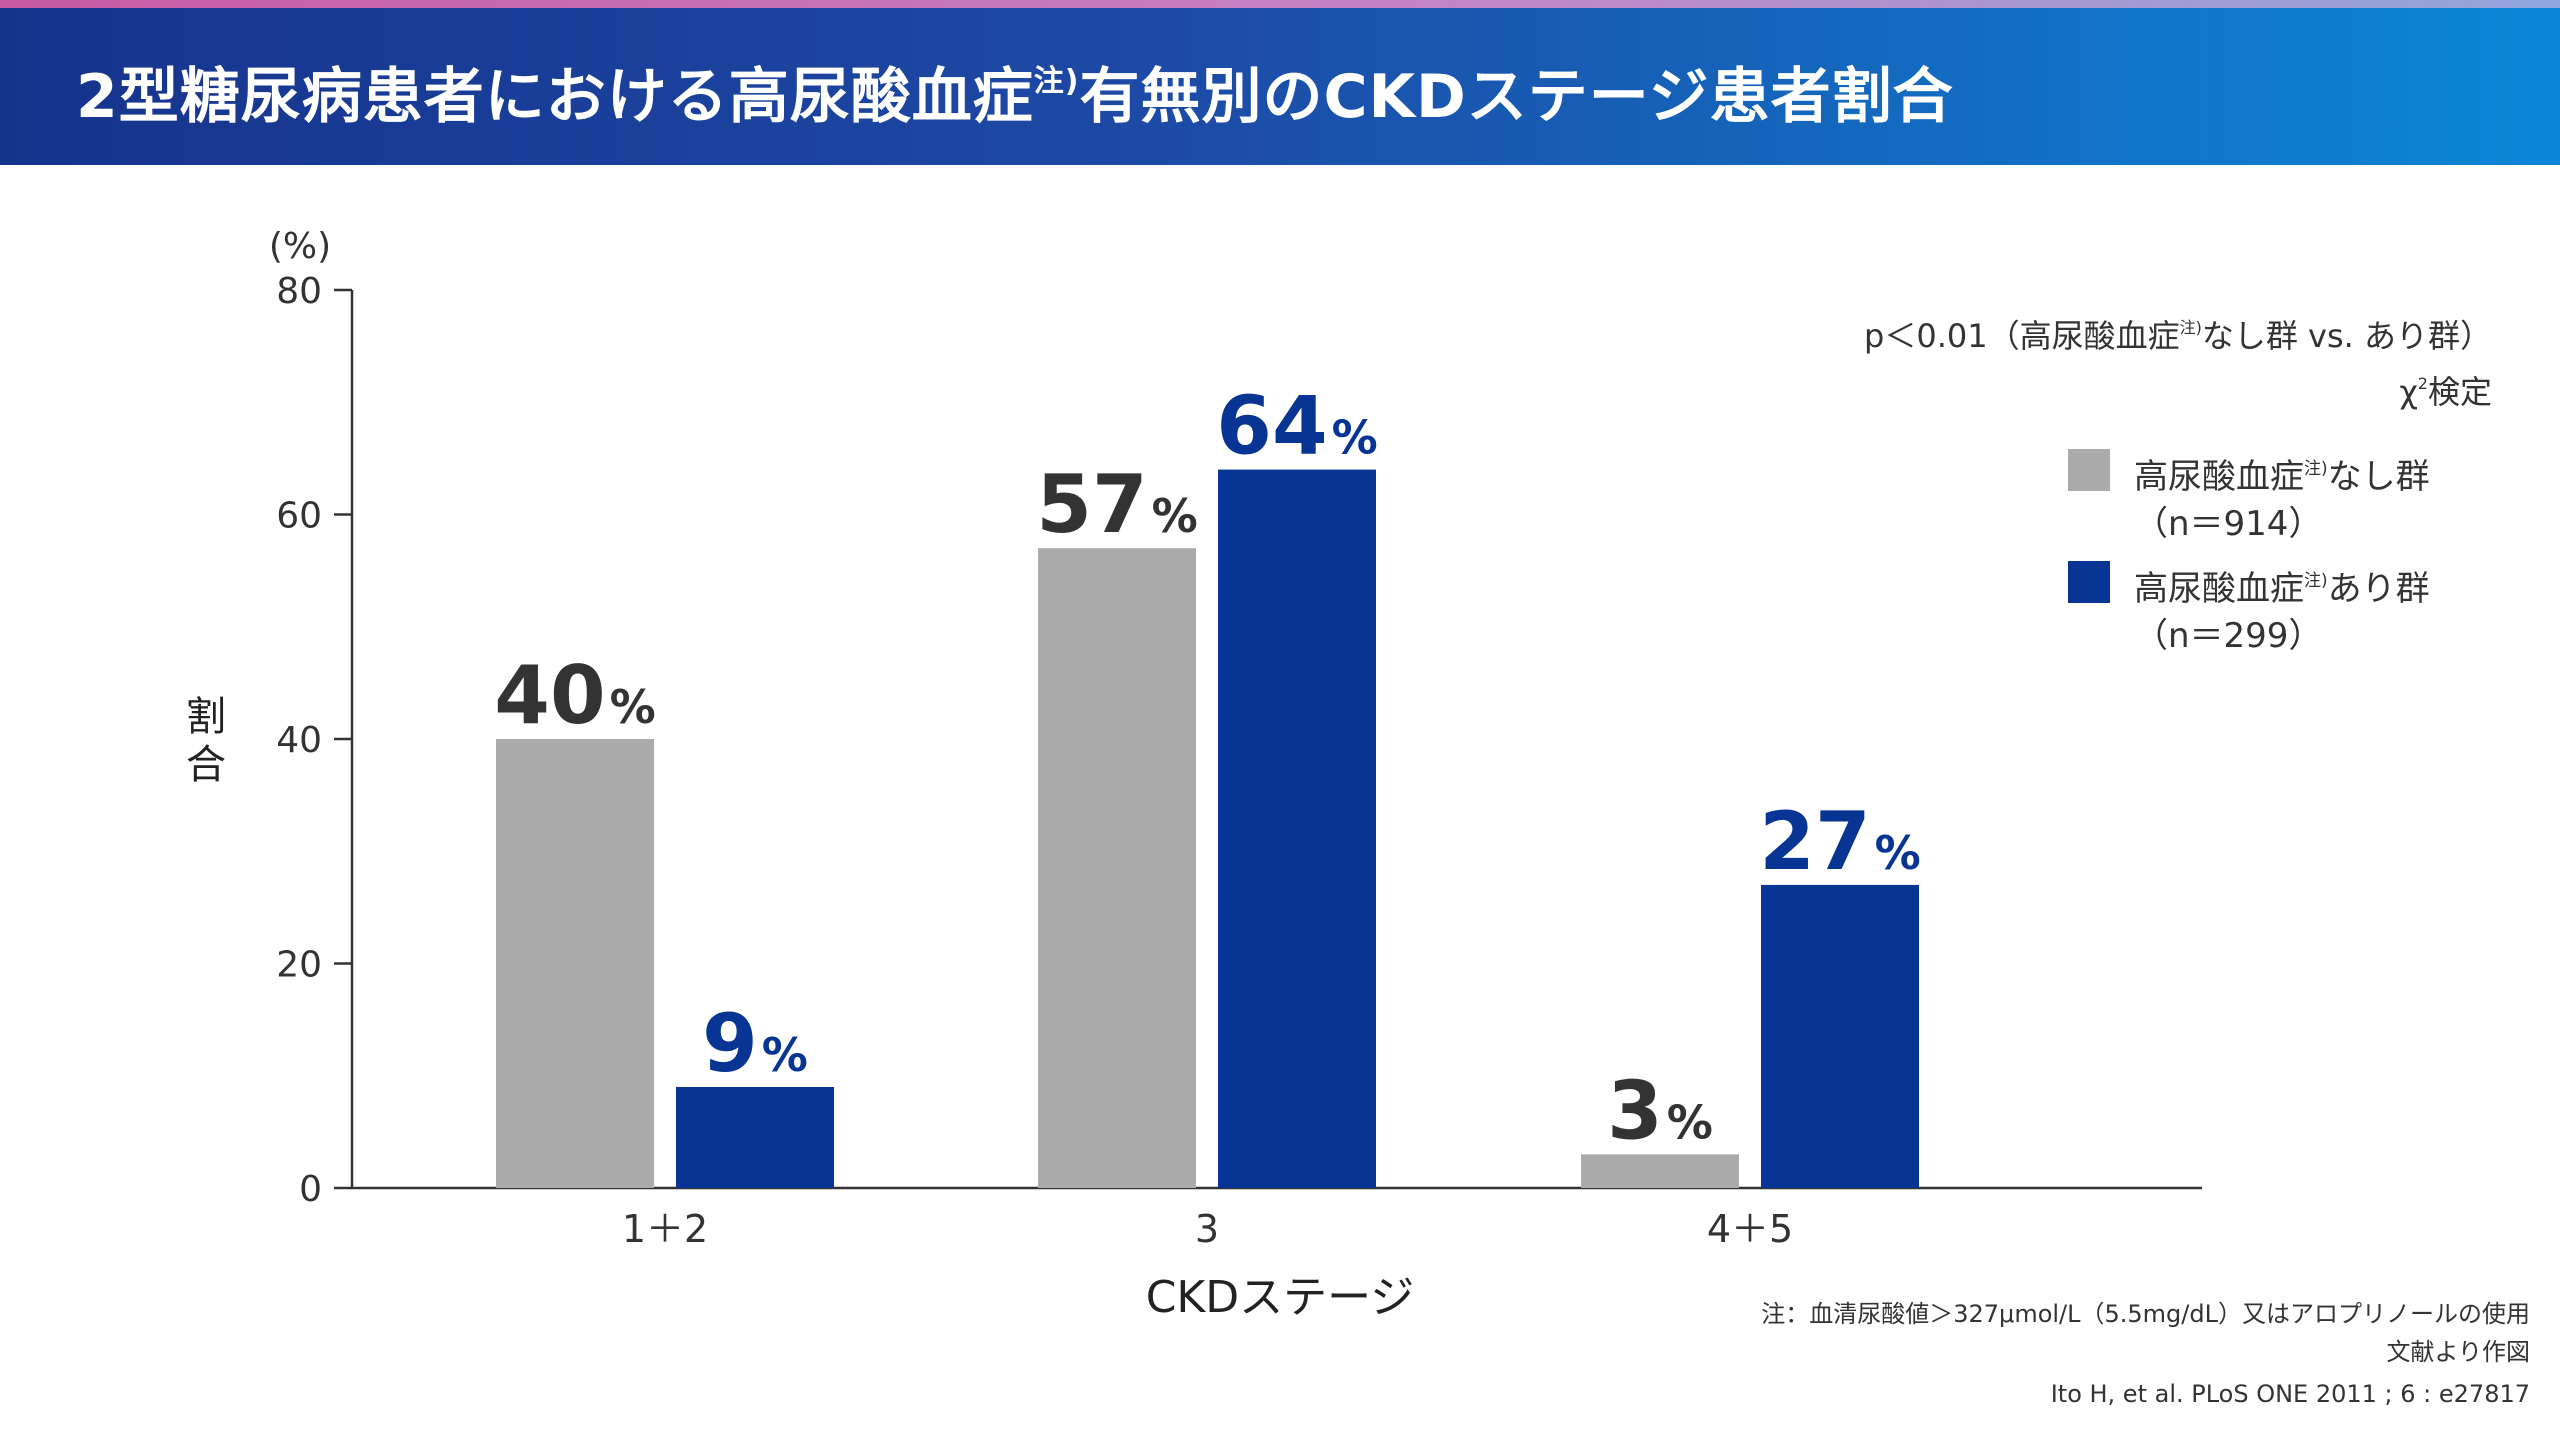  I want to click on statistics-note: p＜0.01（高尿酸血症注)なし群 vs. あり群） χ2検定, so click(2178, 360).